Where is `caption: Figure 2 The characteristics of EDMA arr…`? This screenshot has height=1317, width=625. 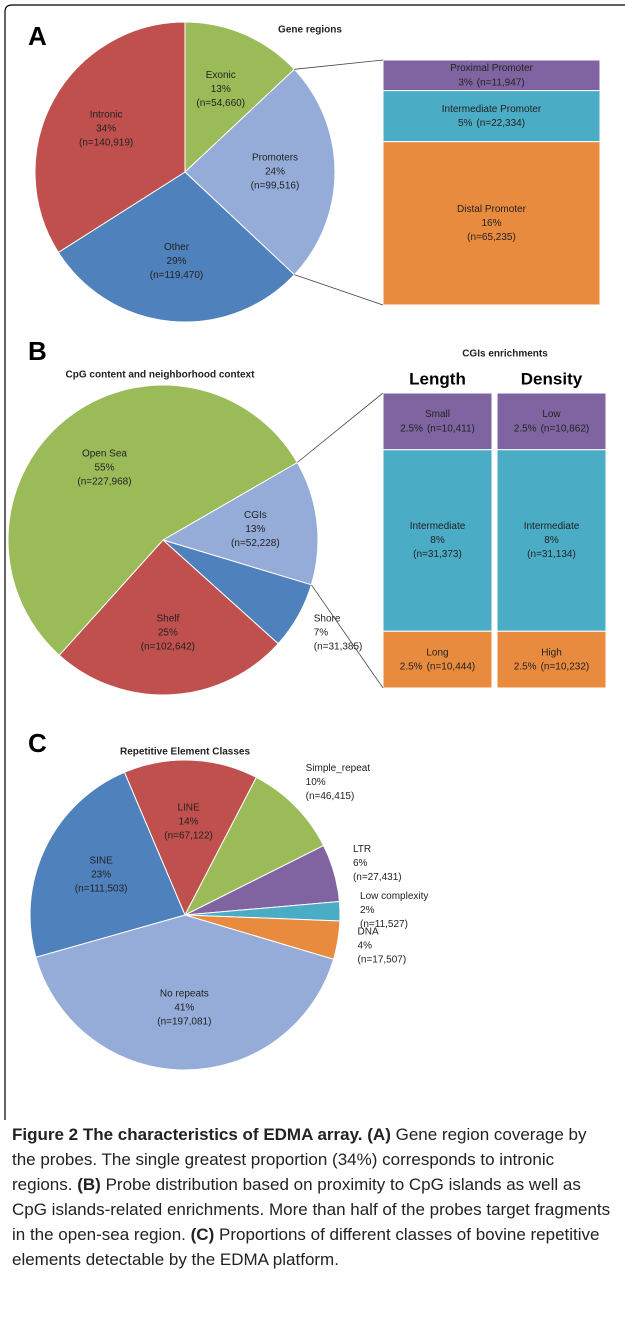 caption: Figure 2 The characteristics of EDMA arr… is located at coordinates (312, 1197).